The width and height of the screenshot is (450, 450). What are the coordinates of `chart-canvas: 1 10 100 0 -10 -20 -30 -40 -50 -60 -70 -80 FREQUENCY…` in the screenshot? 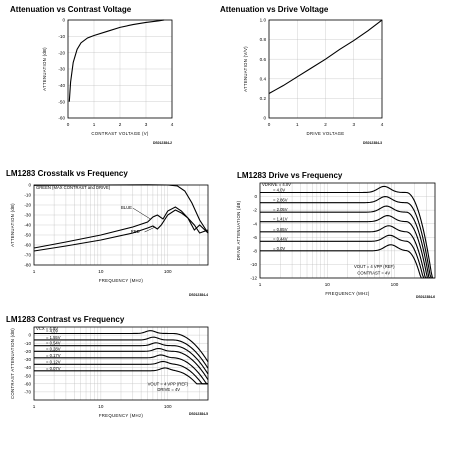 It's located at (109, 240).